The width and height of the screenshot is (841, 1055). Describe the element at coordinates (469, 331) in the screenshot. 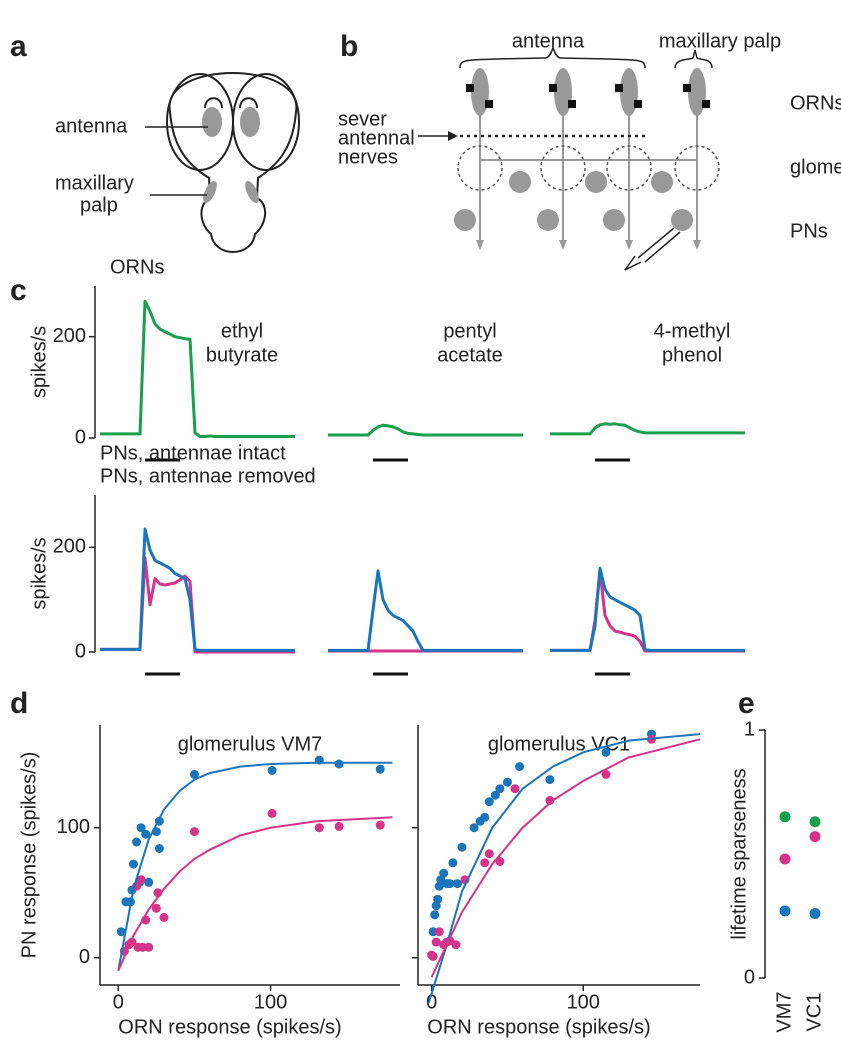

I see `odor-label: pentyl` at that location.